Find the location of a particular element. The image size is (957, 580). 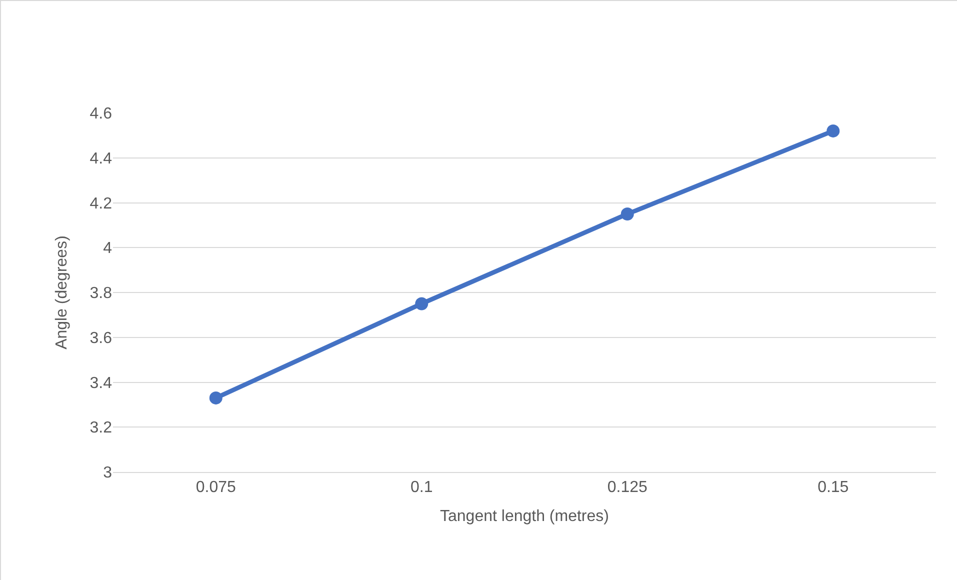

x-tick-label: 0.1 is located at coordinates (421, 487).